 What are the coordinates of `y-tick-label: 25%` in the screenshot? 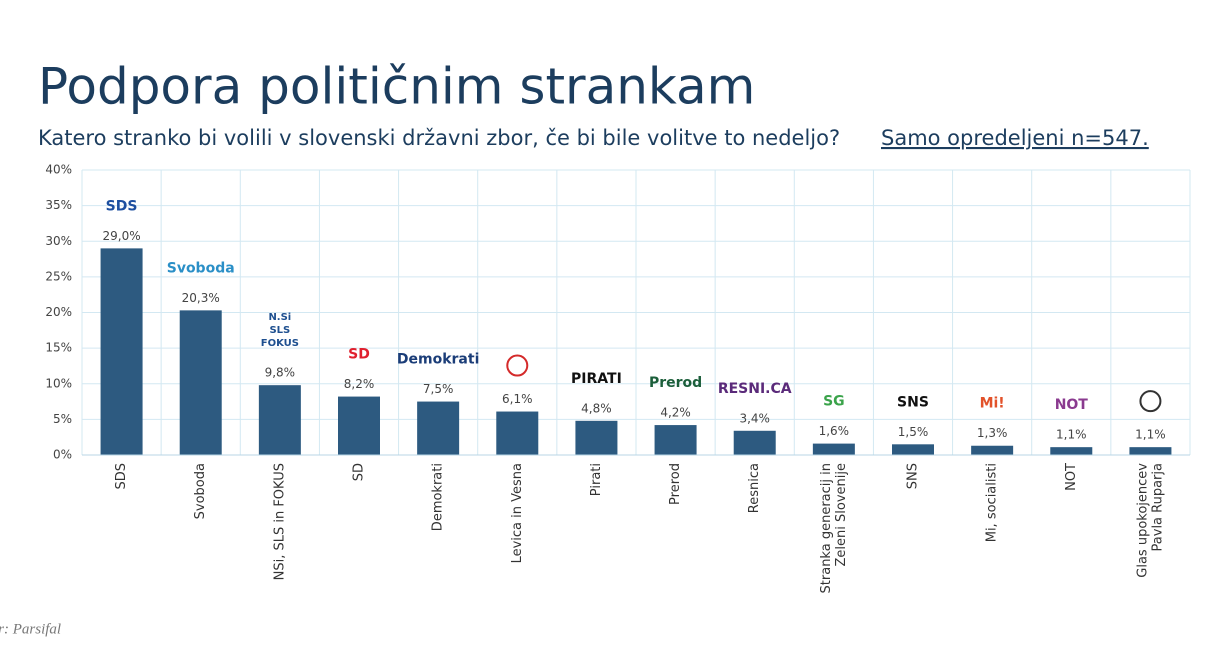 It's located at (58, 276).